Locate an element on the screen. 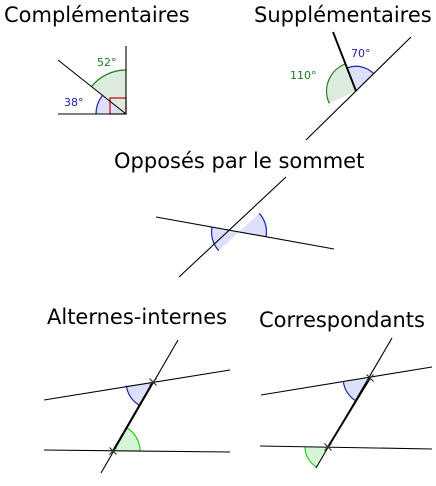  supp-straight-line is located at coordinates (358, 88).